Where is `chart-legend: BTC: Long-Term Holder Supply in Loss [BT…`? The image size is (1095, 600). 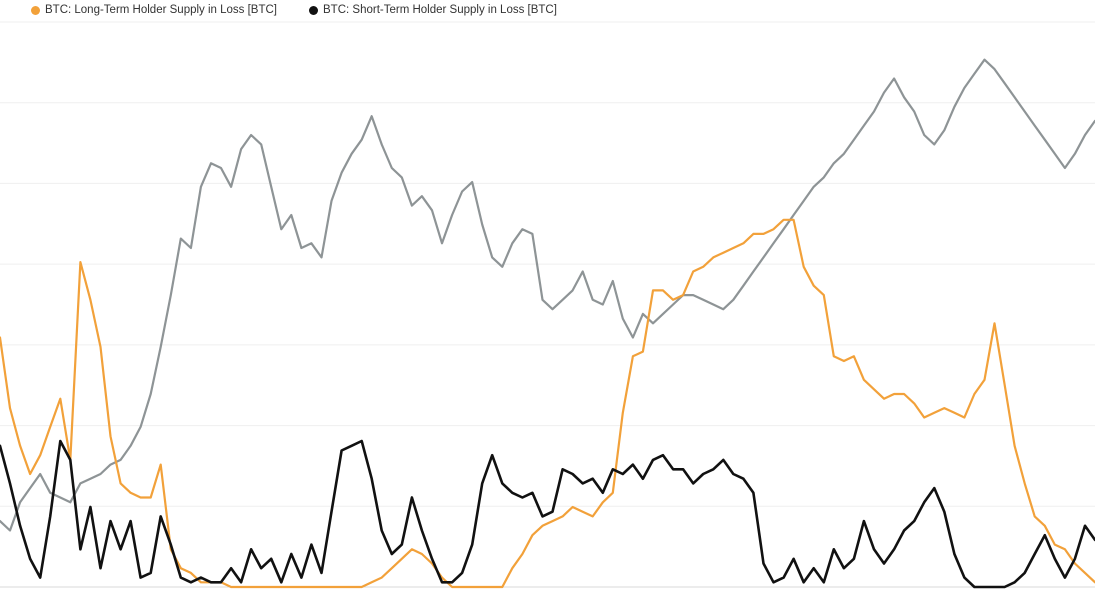 chart-legend: BTC: Long-Term Holder Supply in Loss [BT… is located at coordinates (310, 10).